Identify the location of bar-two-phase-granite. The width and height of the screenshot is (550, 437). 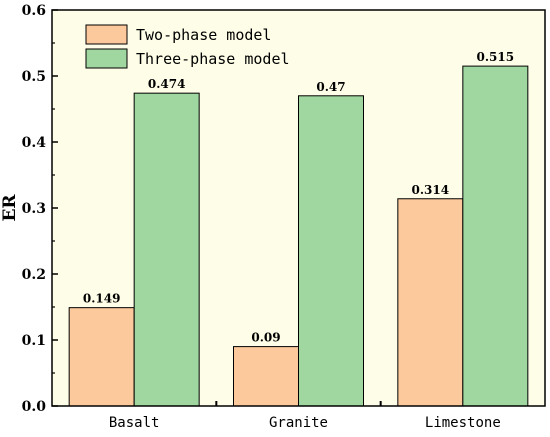
(266, 376).